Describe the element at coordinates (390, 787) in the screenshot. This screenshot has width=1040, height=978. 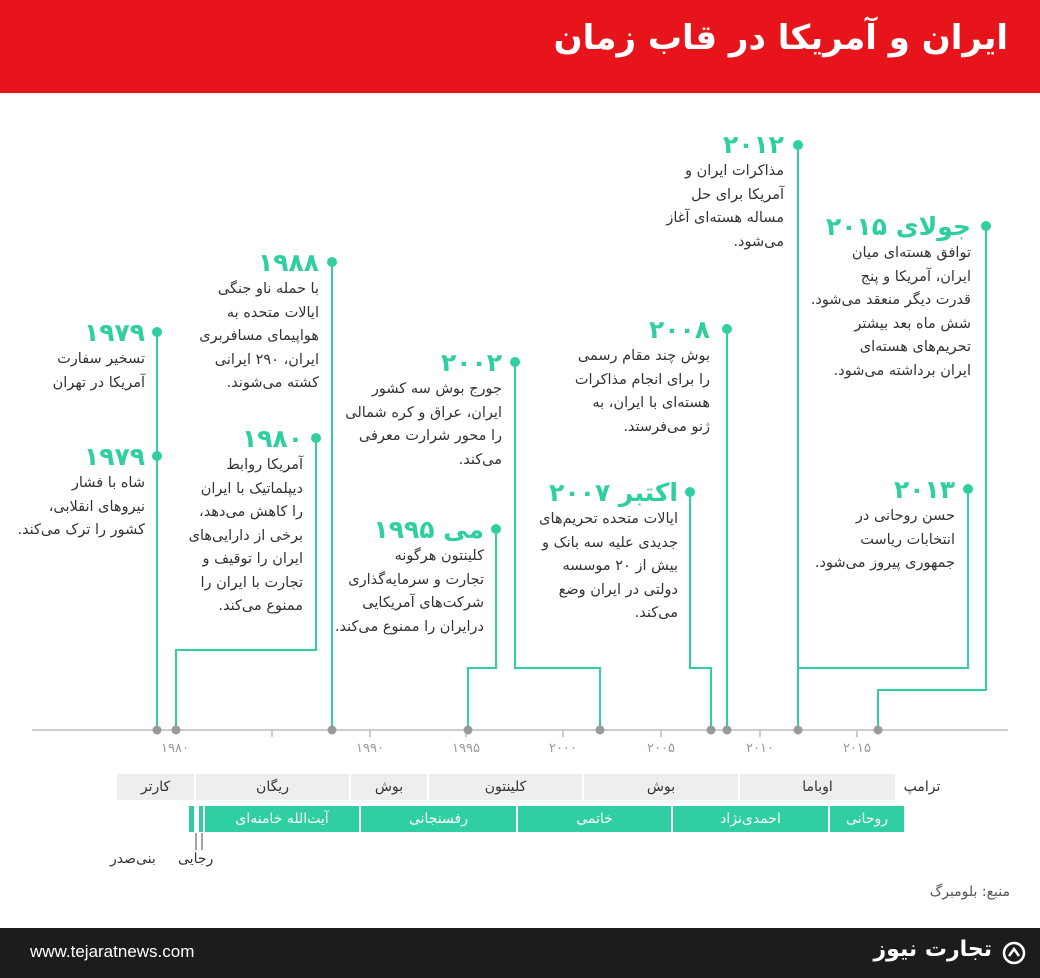
I see `president-bar-bush-sr: بوش` at that location.